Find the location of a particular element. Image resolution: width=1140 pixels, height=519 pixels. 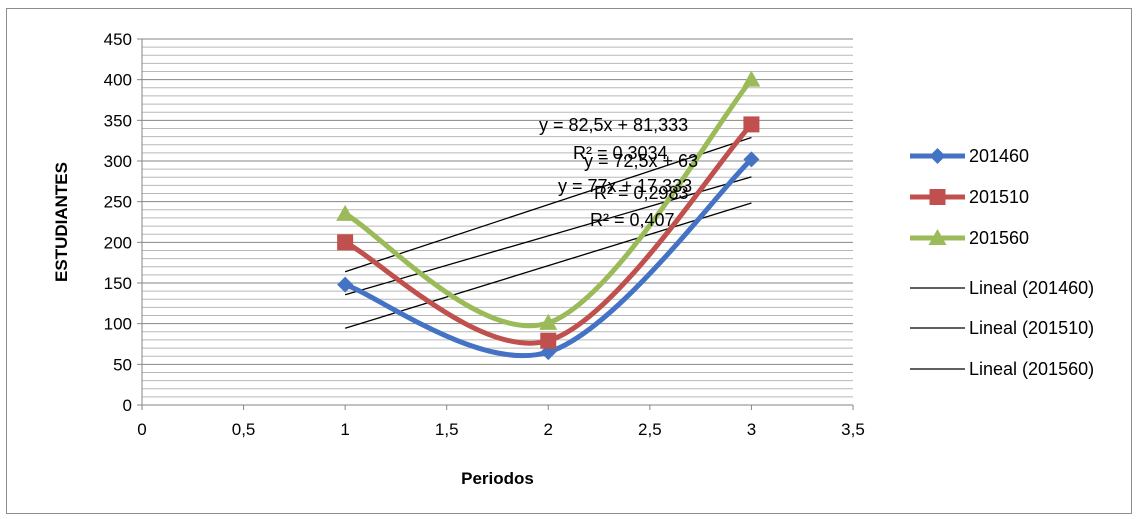

x-tick-label: 3 is located at coordinates (751, 429).